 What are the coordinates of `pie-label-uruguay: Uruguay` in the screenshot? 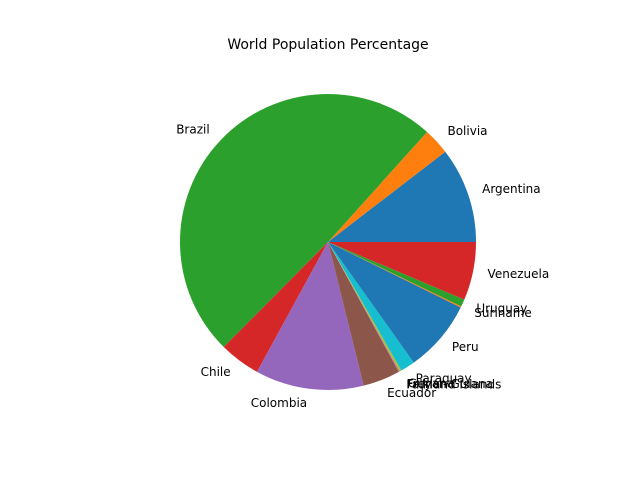 It's located at (501, 309).